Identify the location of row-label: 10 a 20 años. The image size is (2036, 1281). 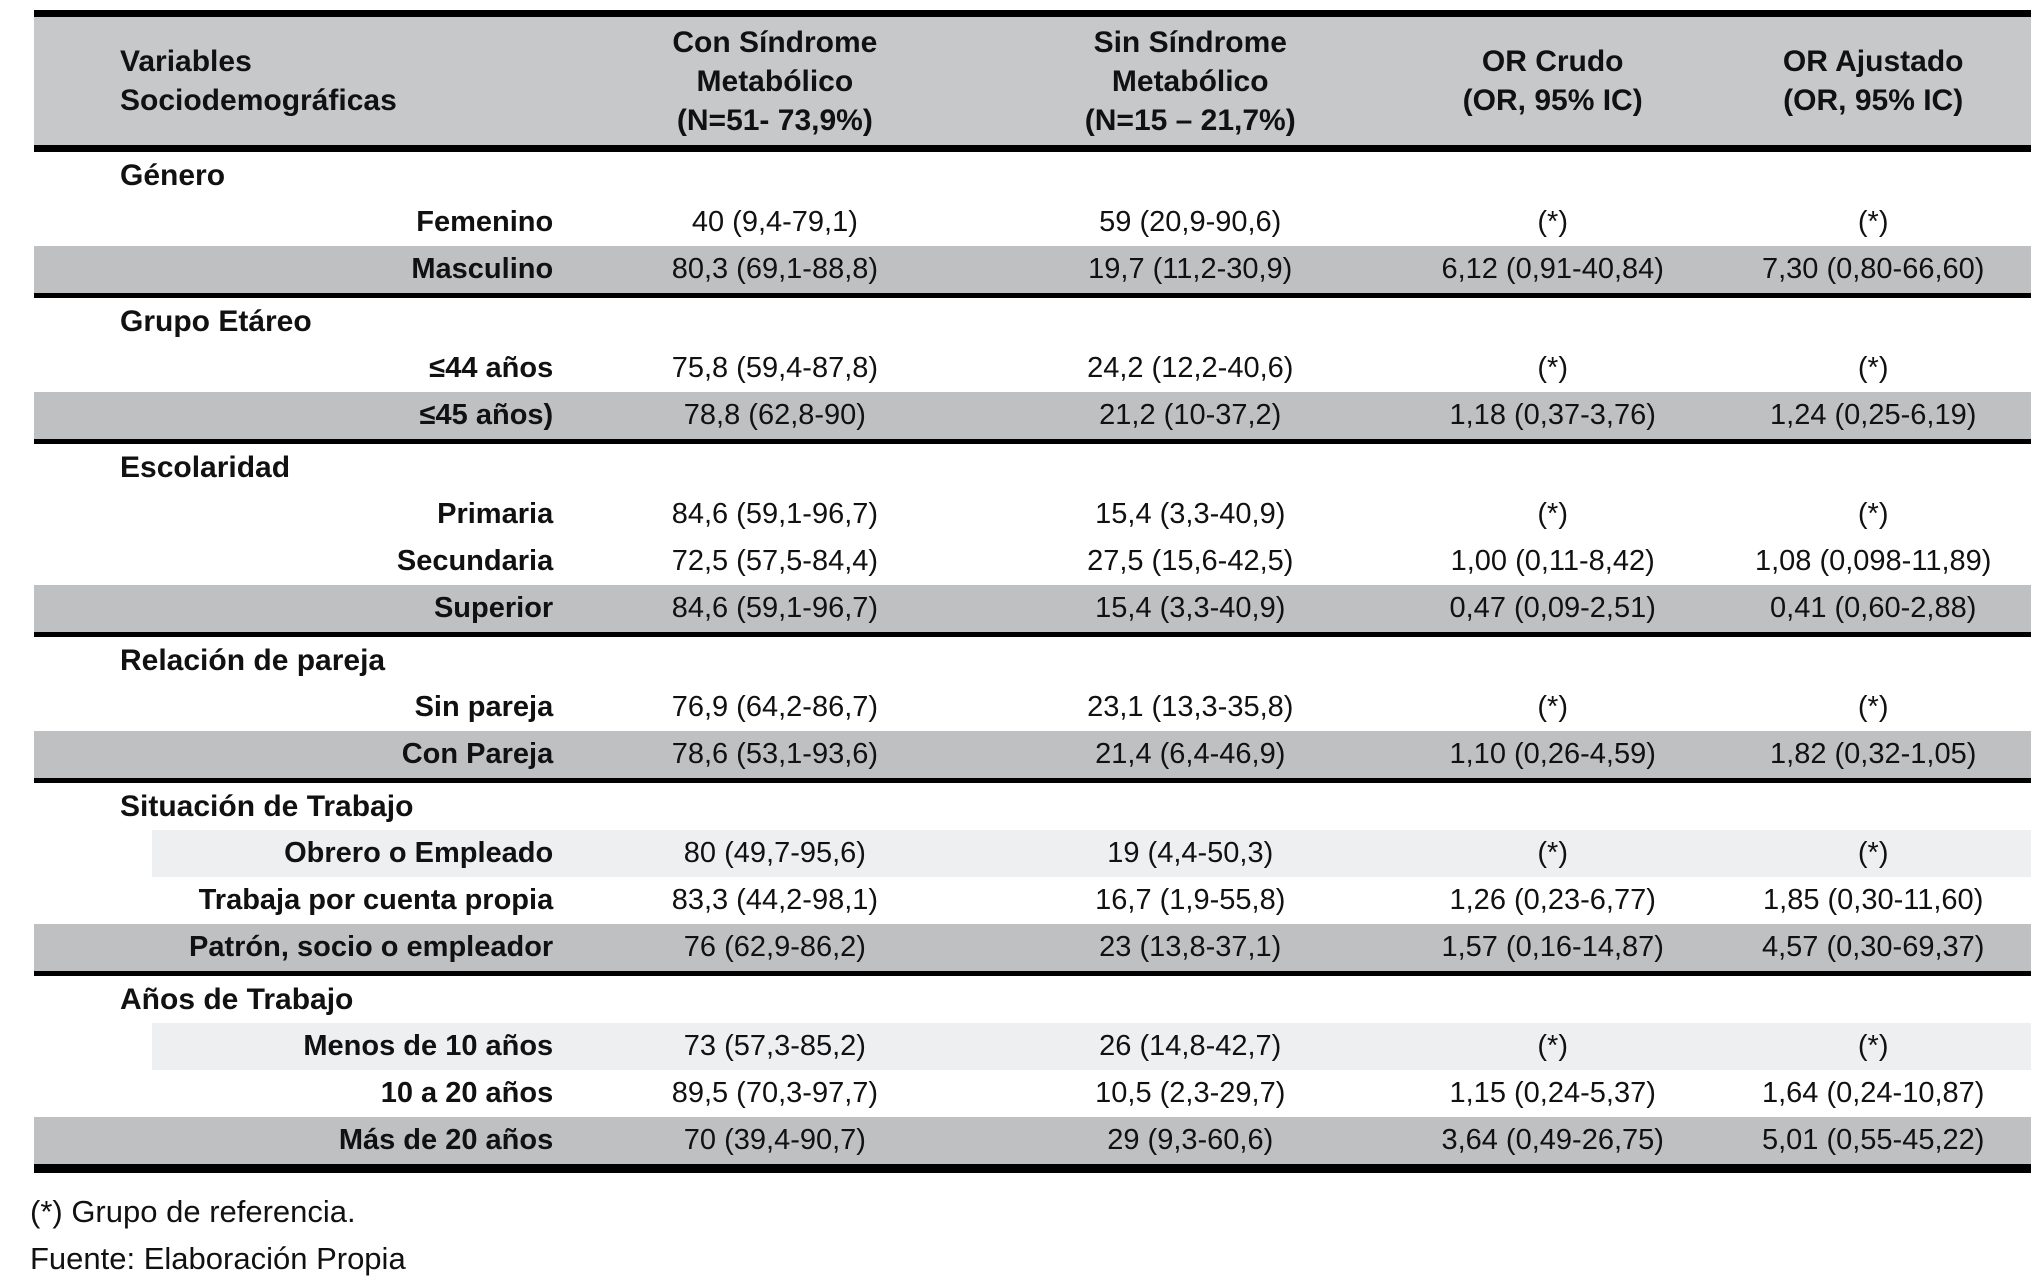
(467, 1093).